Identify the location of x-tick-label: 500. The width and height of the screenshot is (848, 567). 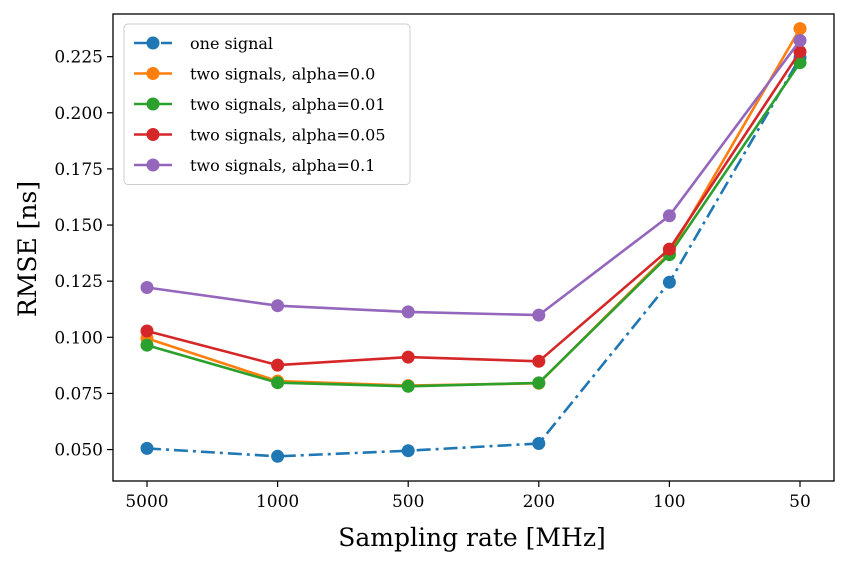
(408, 502).